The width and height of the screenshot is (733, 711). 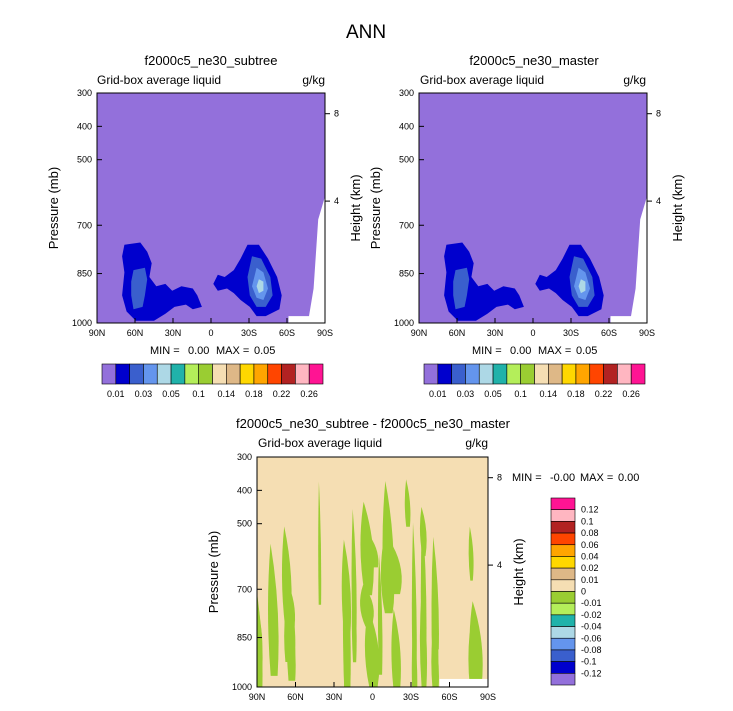 I want to click on colorbar-label: 0.04, so click(x=590, y=556).